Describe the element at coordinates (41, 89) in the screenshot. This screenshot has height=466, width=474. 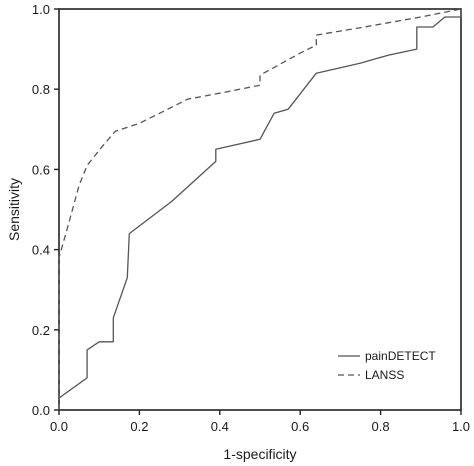
I see `y-tick-label: 0.8` at that location.